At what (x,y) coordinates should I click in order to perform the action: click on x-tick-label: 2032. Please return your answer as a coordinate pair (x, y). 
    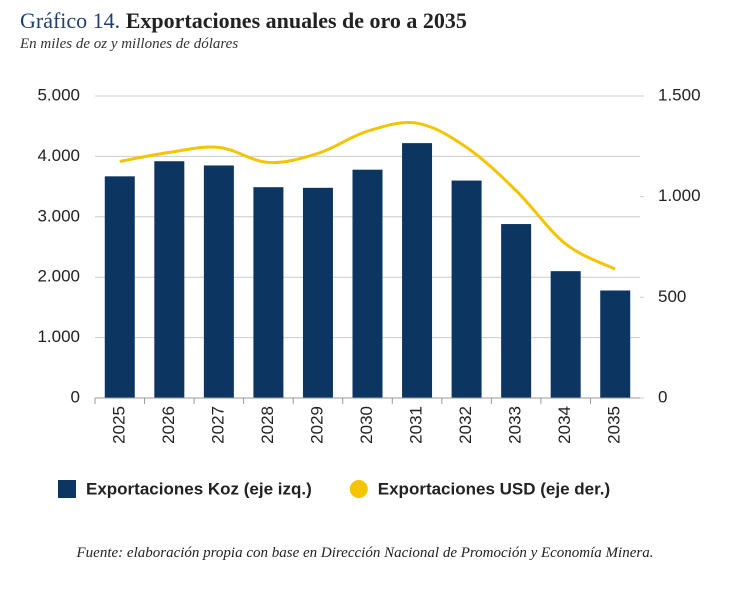
    Looking at the image, I should click on (465, 425).